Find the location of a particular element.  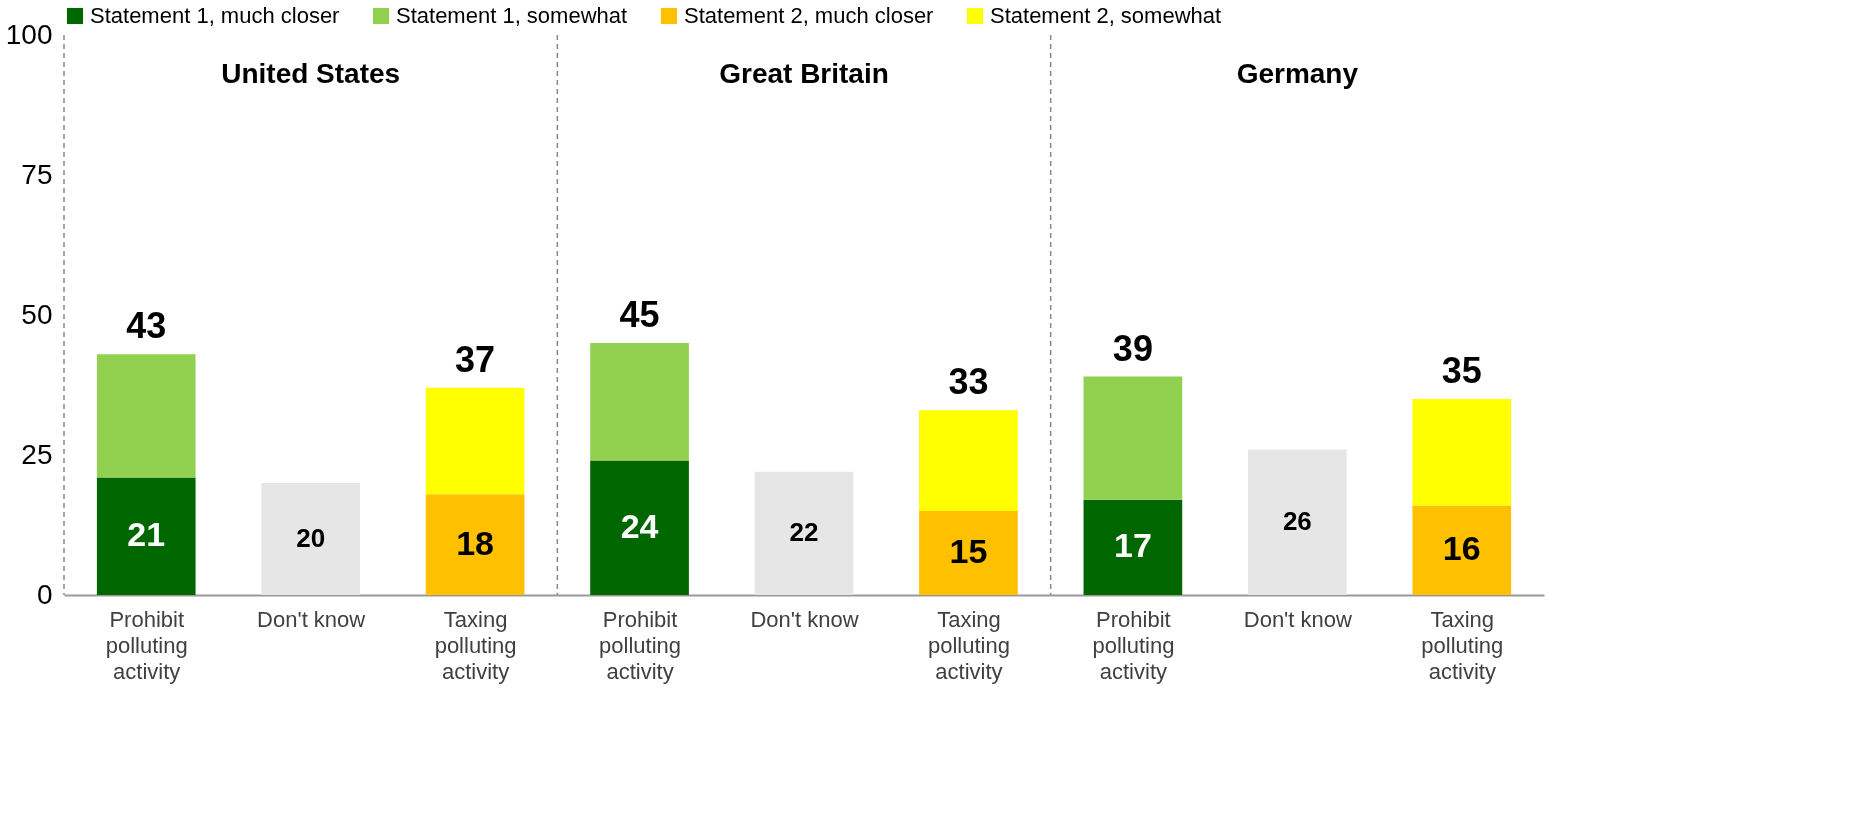

y-tick-label: 75 is located at coordinates (37, 174).